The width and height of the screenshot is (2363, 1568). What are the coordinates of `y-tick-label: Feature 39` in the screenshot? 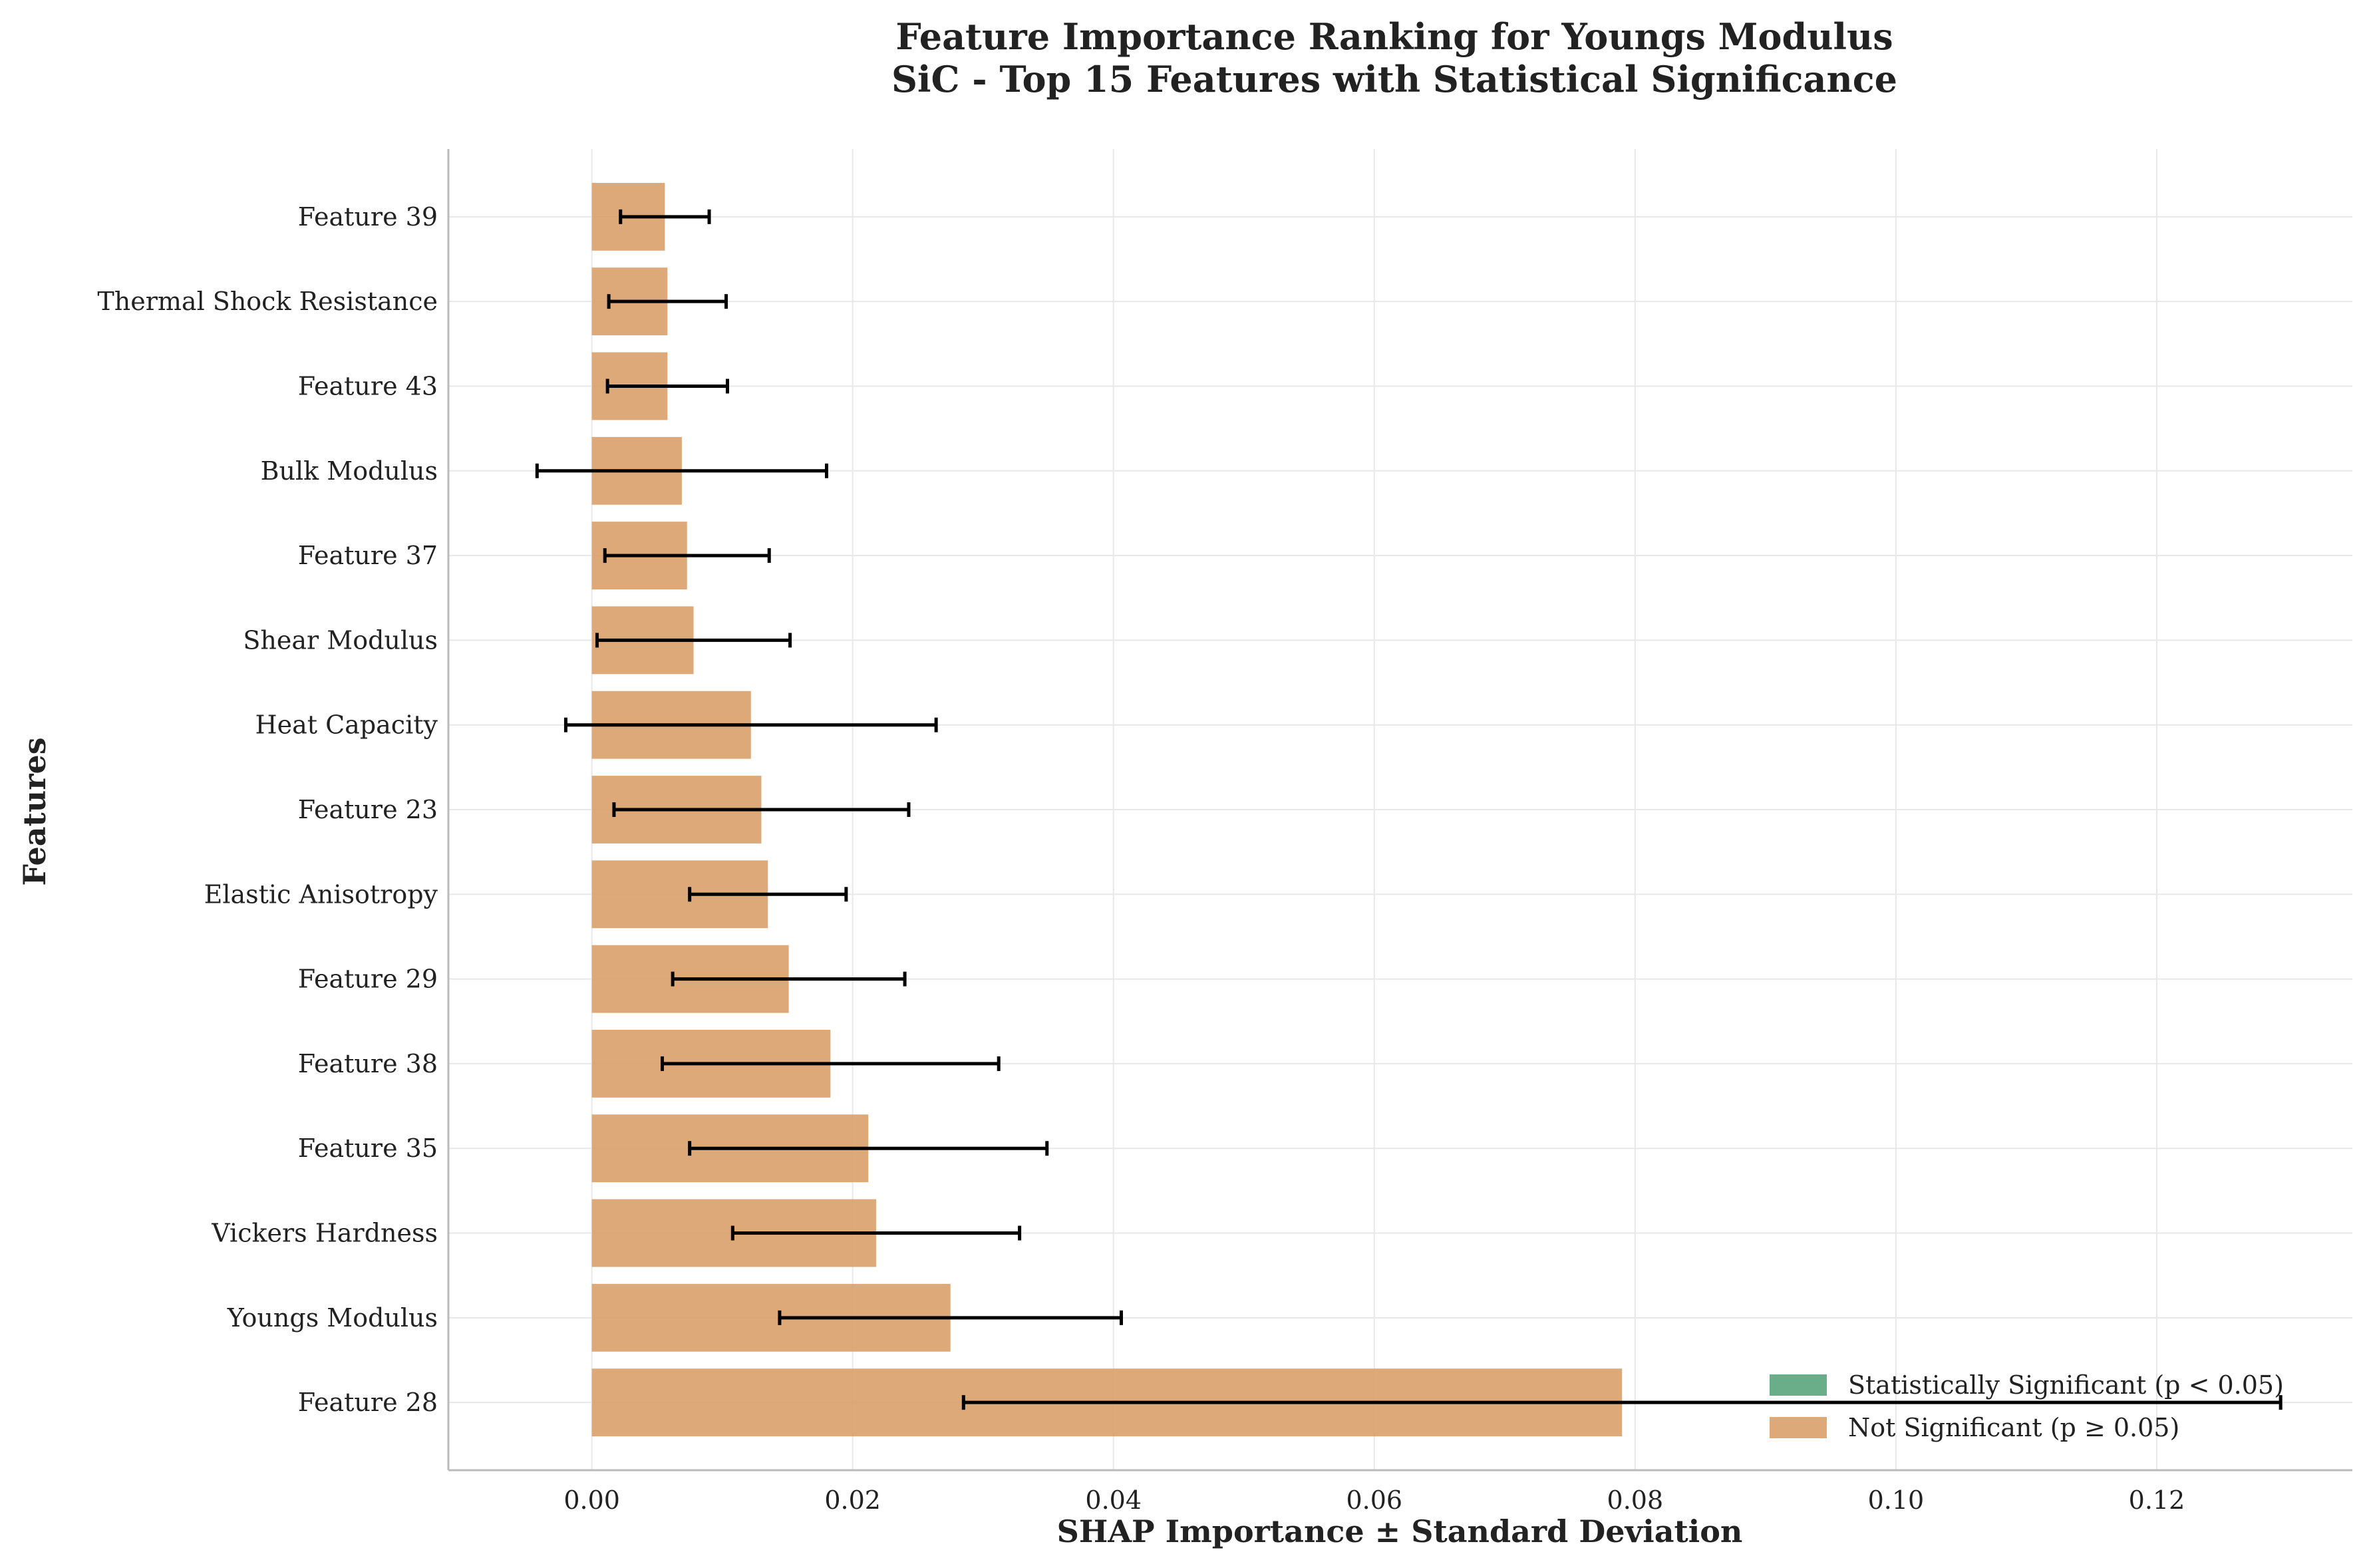 It's located at (368, 217).